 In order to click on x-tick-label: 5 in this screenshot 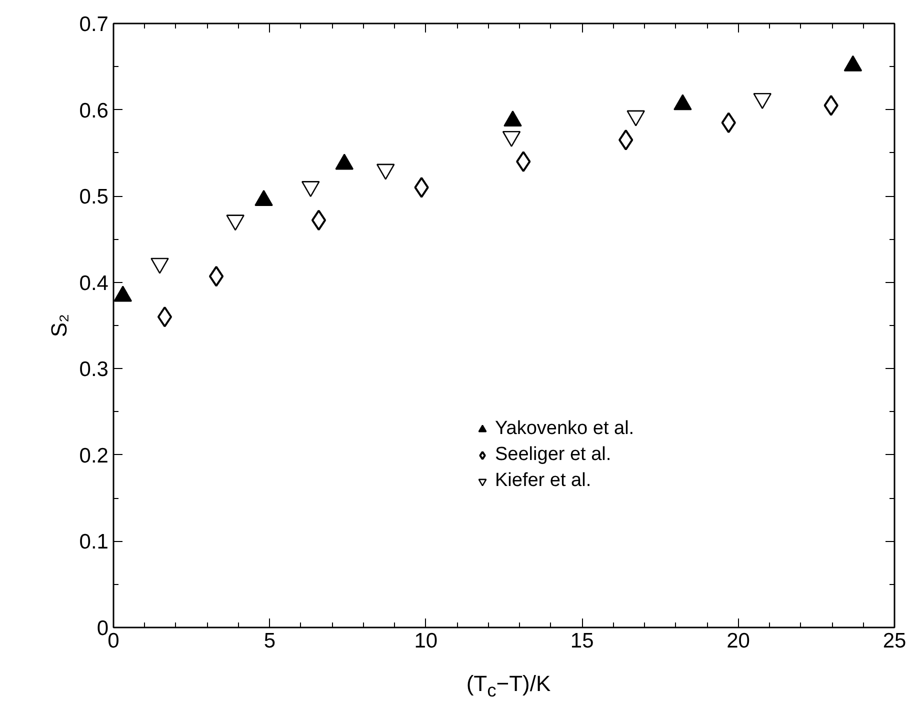, I will do `click(270, 641)`.